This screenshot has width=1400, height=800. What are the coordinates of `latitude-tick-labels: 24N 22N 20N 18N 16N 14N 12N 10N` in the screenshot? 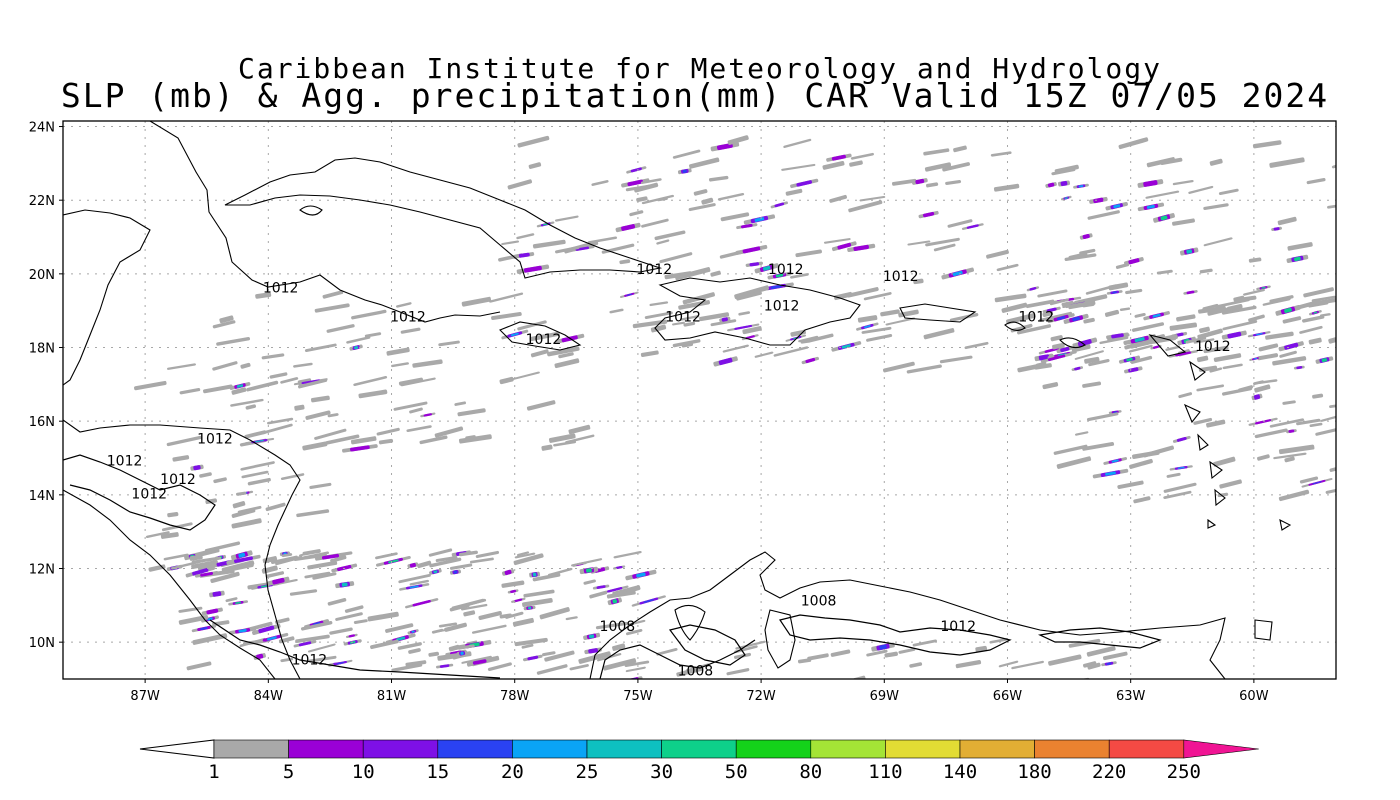 It's located at (46, 386).